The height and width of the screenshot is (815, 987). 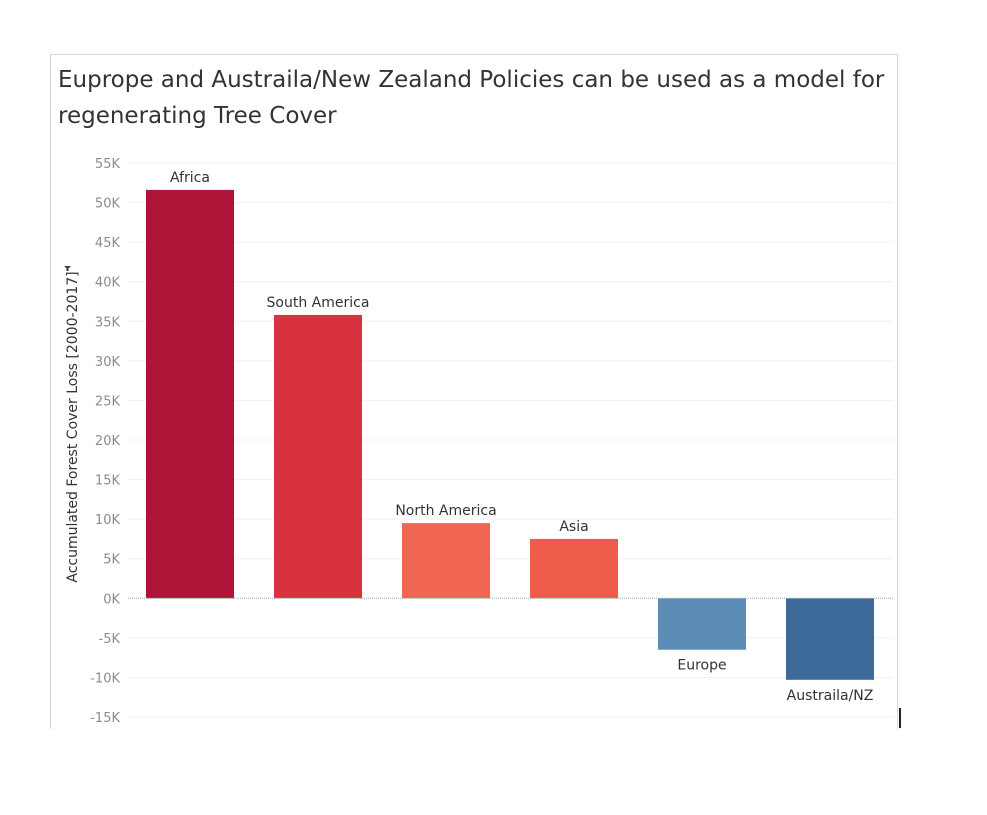 What do you see at coordinates (108, 481) in the screenshot?
I see `y-tick-label: 15K` at bounding box center [108, 481].